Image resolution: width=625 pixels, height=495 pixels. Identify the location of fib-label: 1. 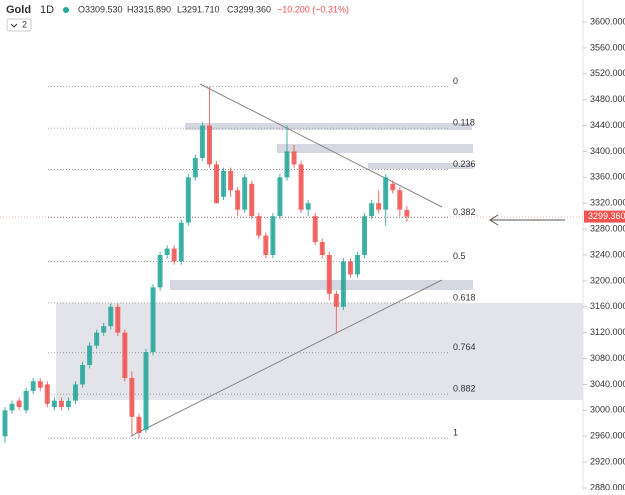
(455, 433).